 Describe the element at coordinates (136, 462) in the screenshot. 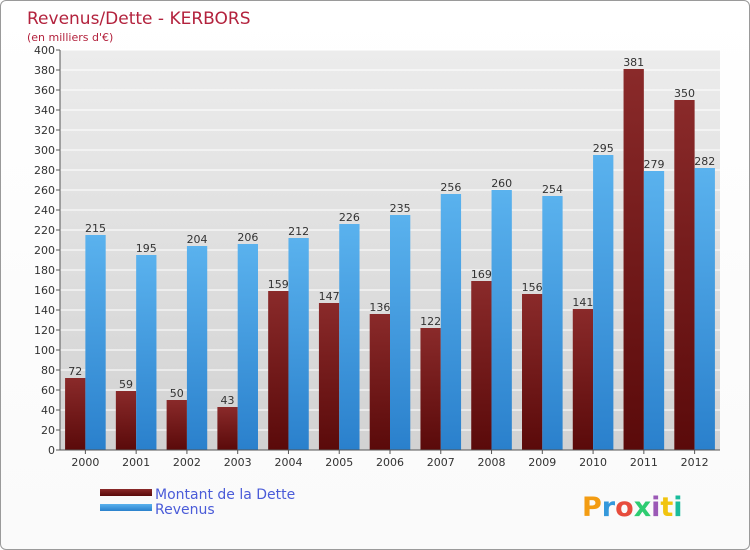

I see `x-tick-label: 2001` at that location.